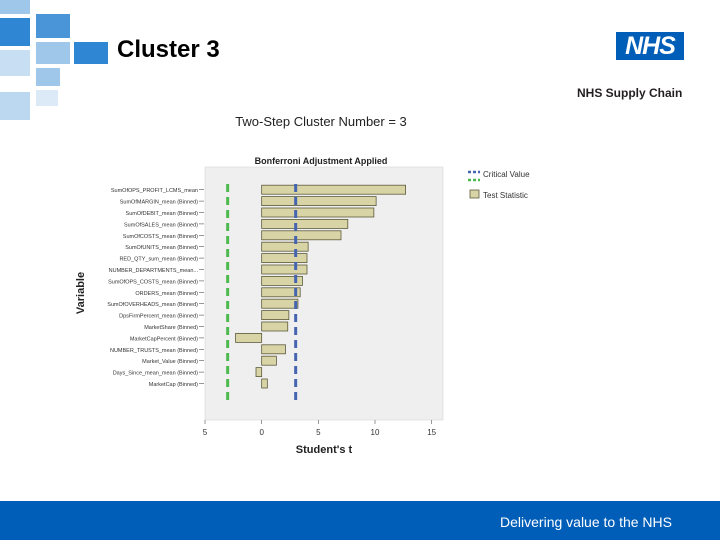 This screenshot has width=720, height=540. I want to click on category-label: SumOfMARGIN_mean (Binned), so click(159, 203).